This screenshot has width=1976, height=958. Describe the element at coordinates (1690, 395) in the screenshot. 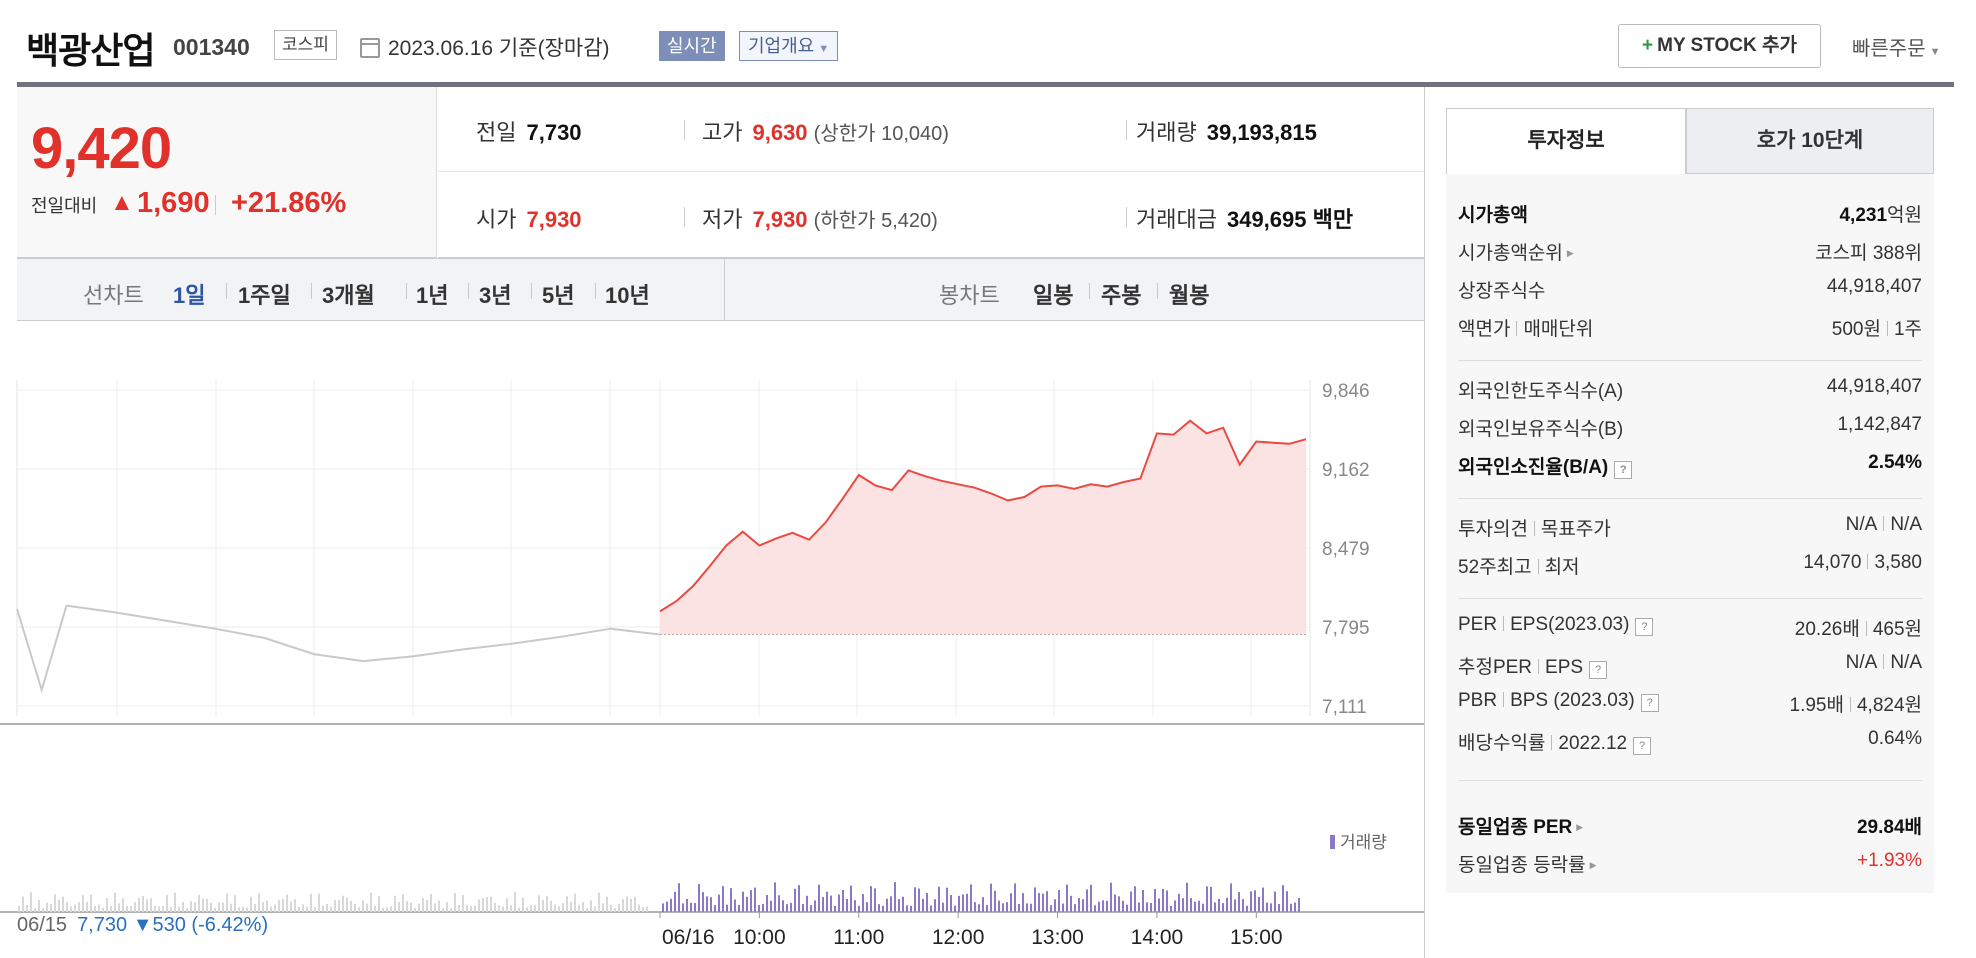

I see `foreign-limit-row: 외국인한도주식수(A) 44,918,407` at that location.